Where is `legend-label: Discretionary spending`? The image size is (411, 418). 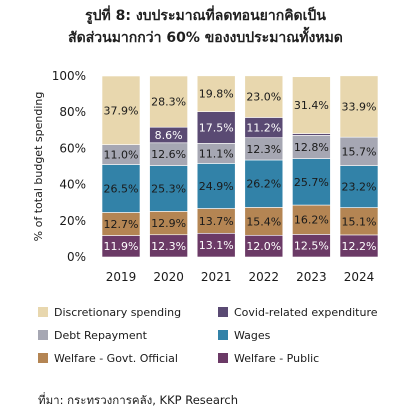 legend-label: Discretionary spending is located at coordinates (118, 312).